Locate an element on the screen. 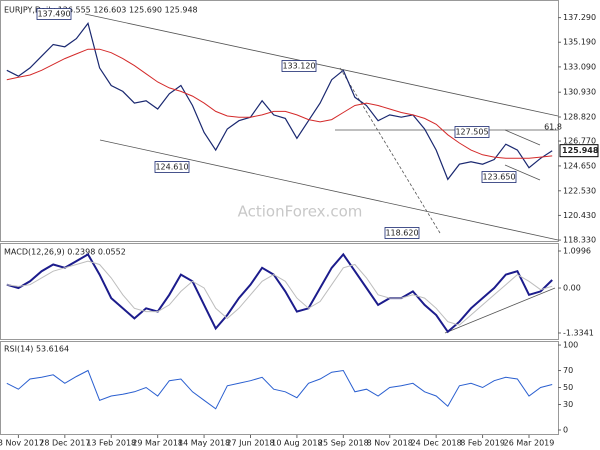 The width and height of the screenshot is (600, 450). x-tick-label: 10 Aug 2018 is located at coordinates (296, 443).